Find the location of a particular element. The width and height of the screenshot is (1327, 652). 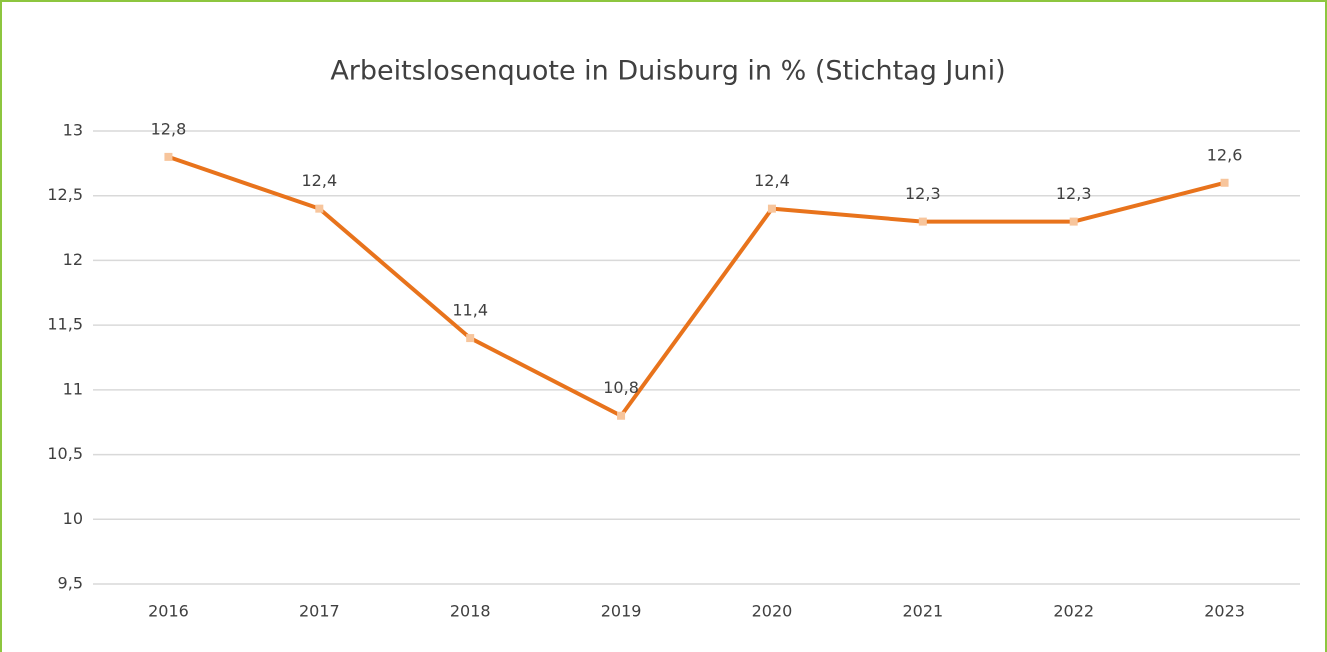

x-tick-label: 2022 is located at coordinates (1073, 611).